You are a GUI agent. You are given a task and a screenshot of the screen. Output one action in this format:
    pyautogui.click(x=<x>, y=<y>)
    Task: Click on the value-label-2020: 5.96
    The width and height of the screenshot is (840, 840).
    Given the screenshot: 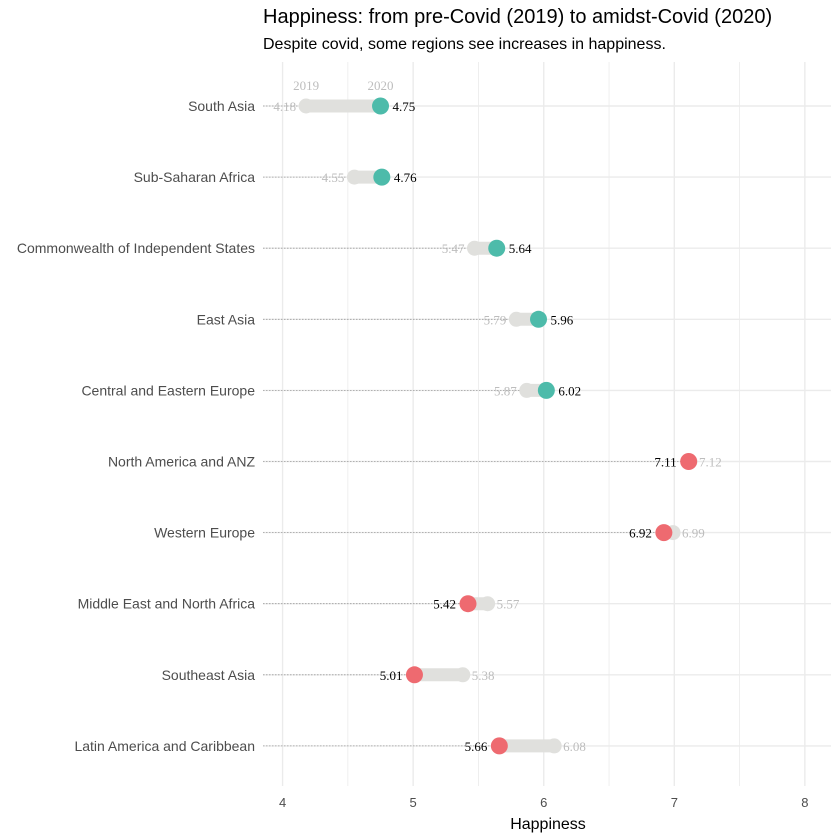 What is the action you would take?
    pyautogui.click(x=562, y=319)
    